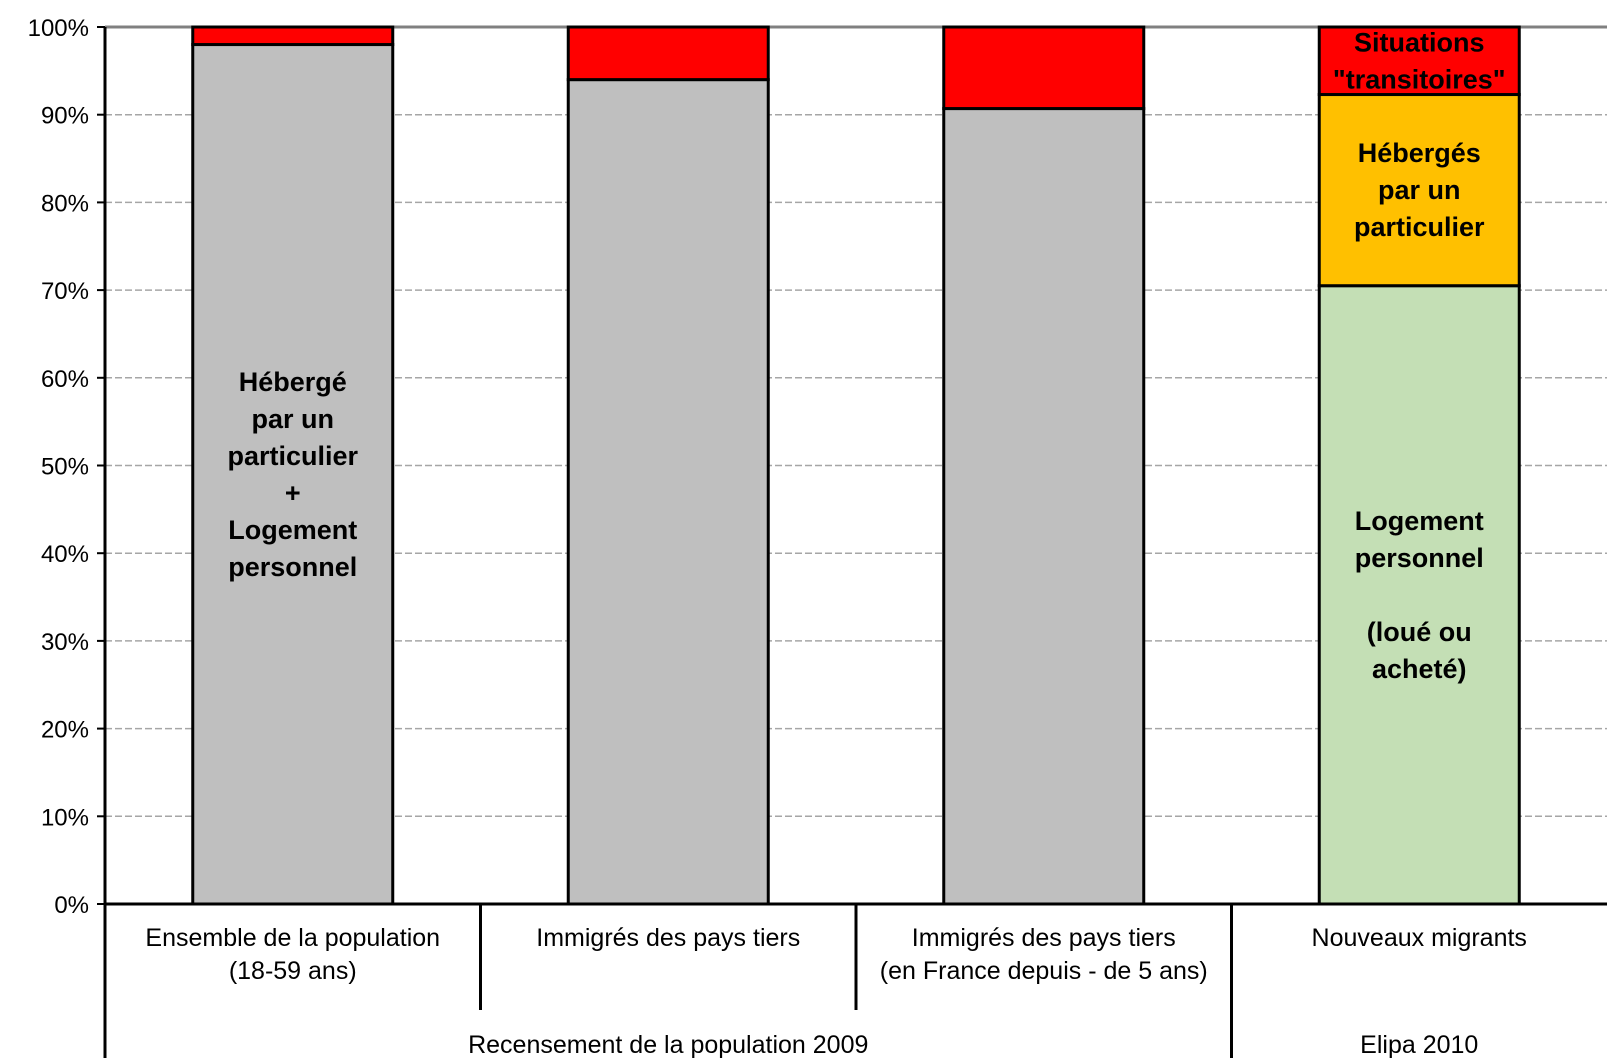 The image size is (1607, 1058). What do you see at coordinates (65, 291) in the screenshot?
I see `y-tick-label: 70%` at bounding box center [65, 291].